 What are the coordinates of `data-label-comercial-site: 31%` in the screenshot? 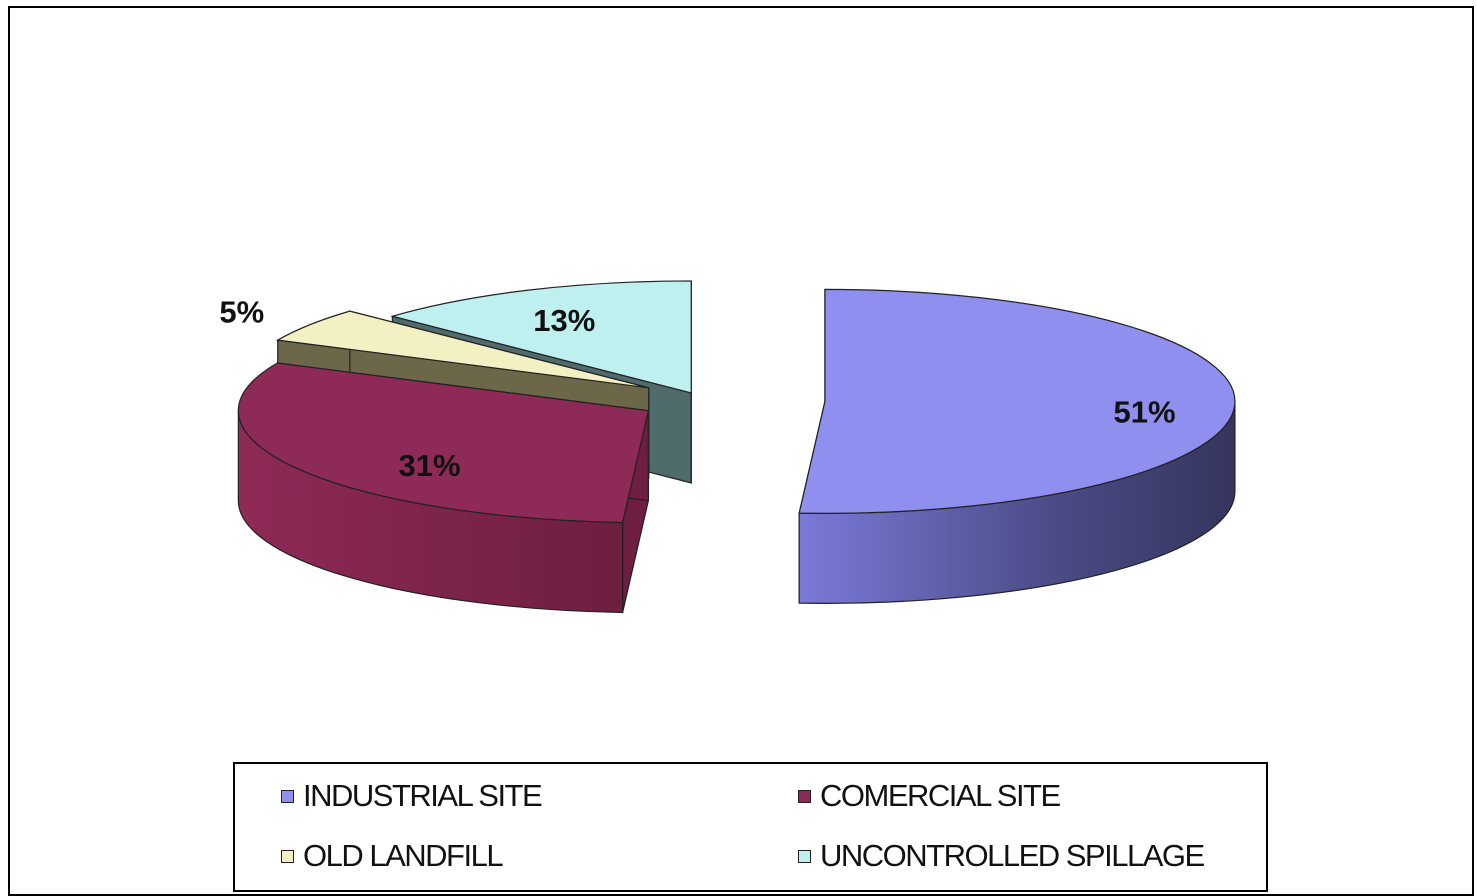 It's located at (430, 465).